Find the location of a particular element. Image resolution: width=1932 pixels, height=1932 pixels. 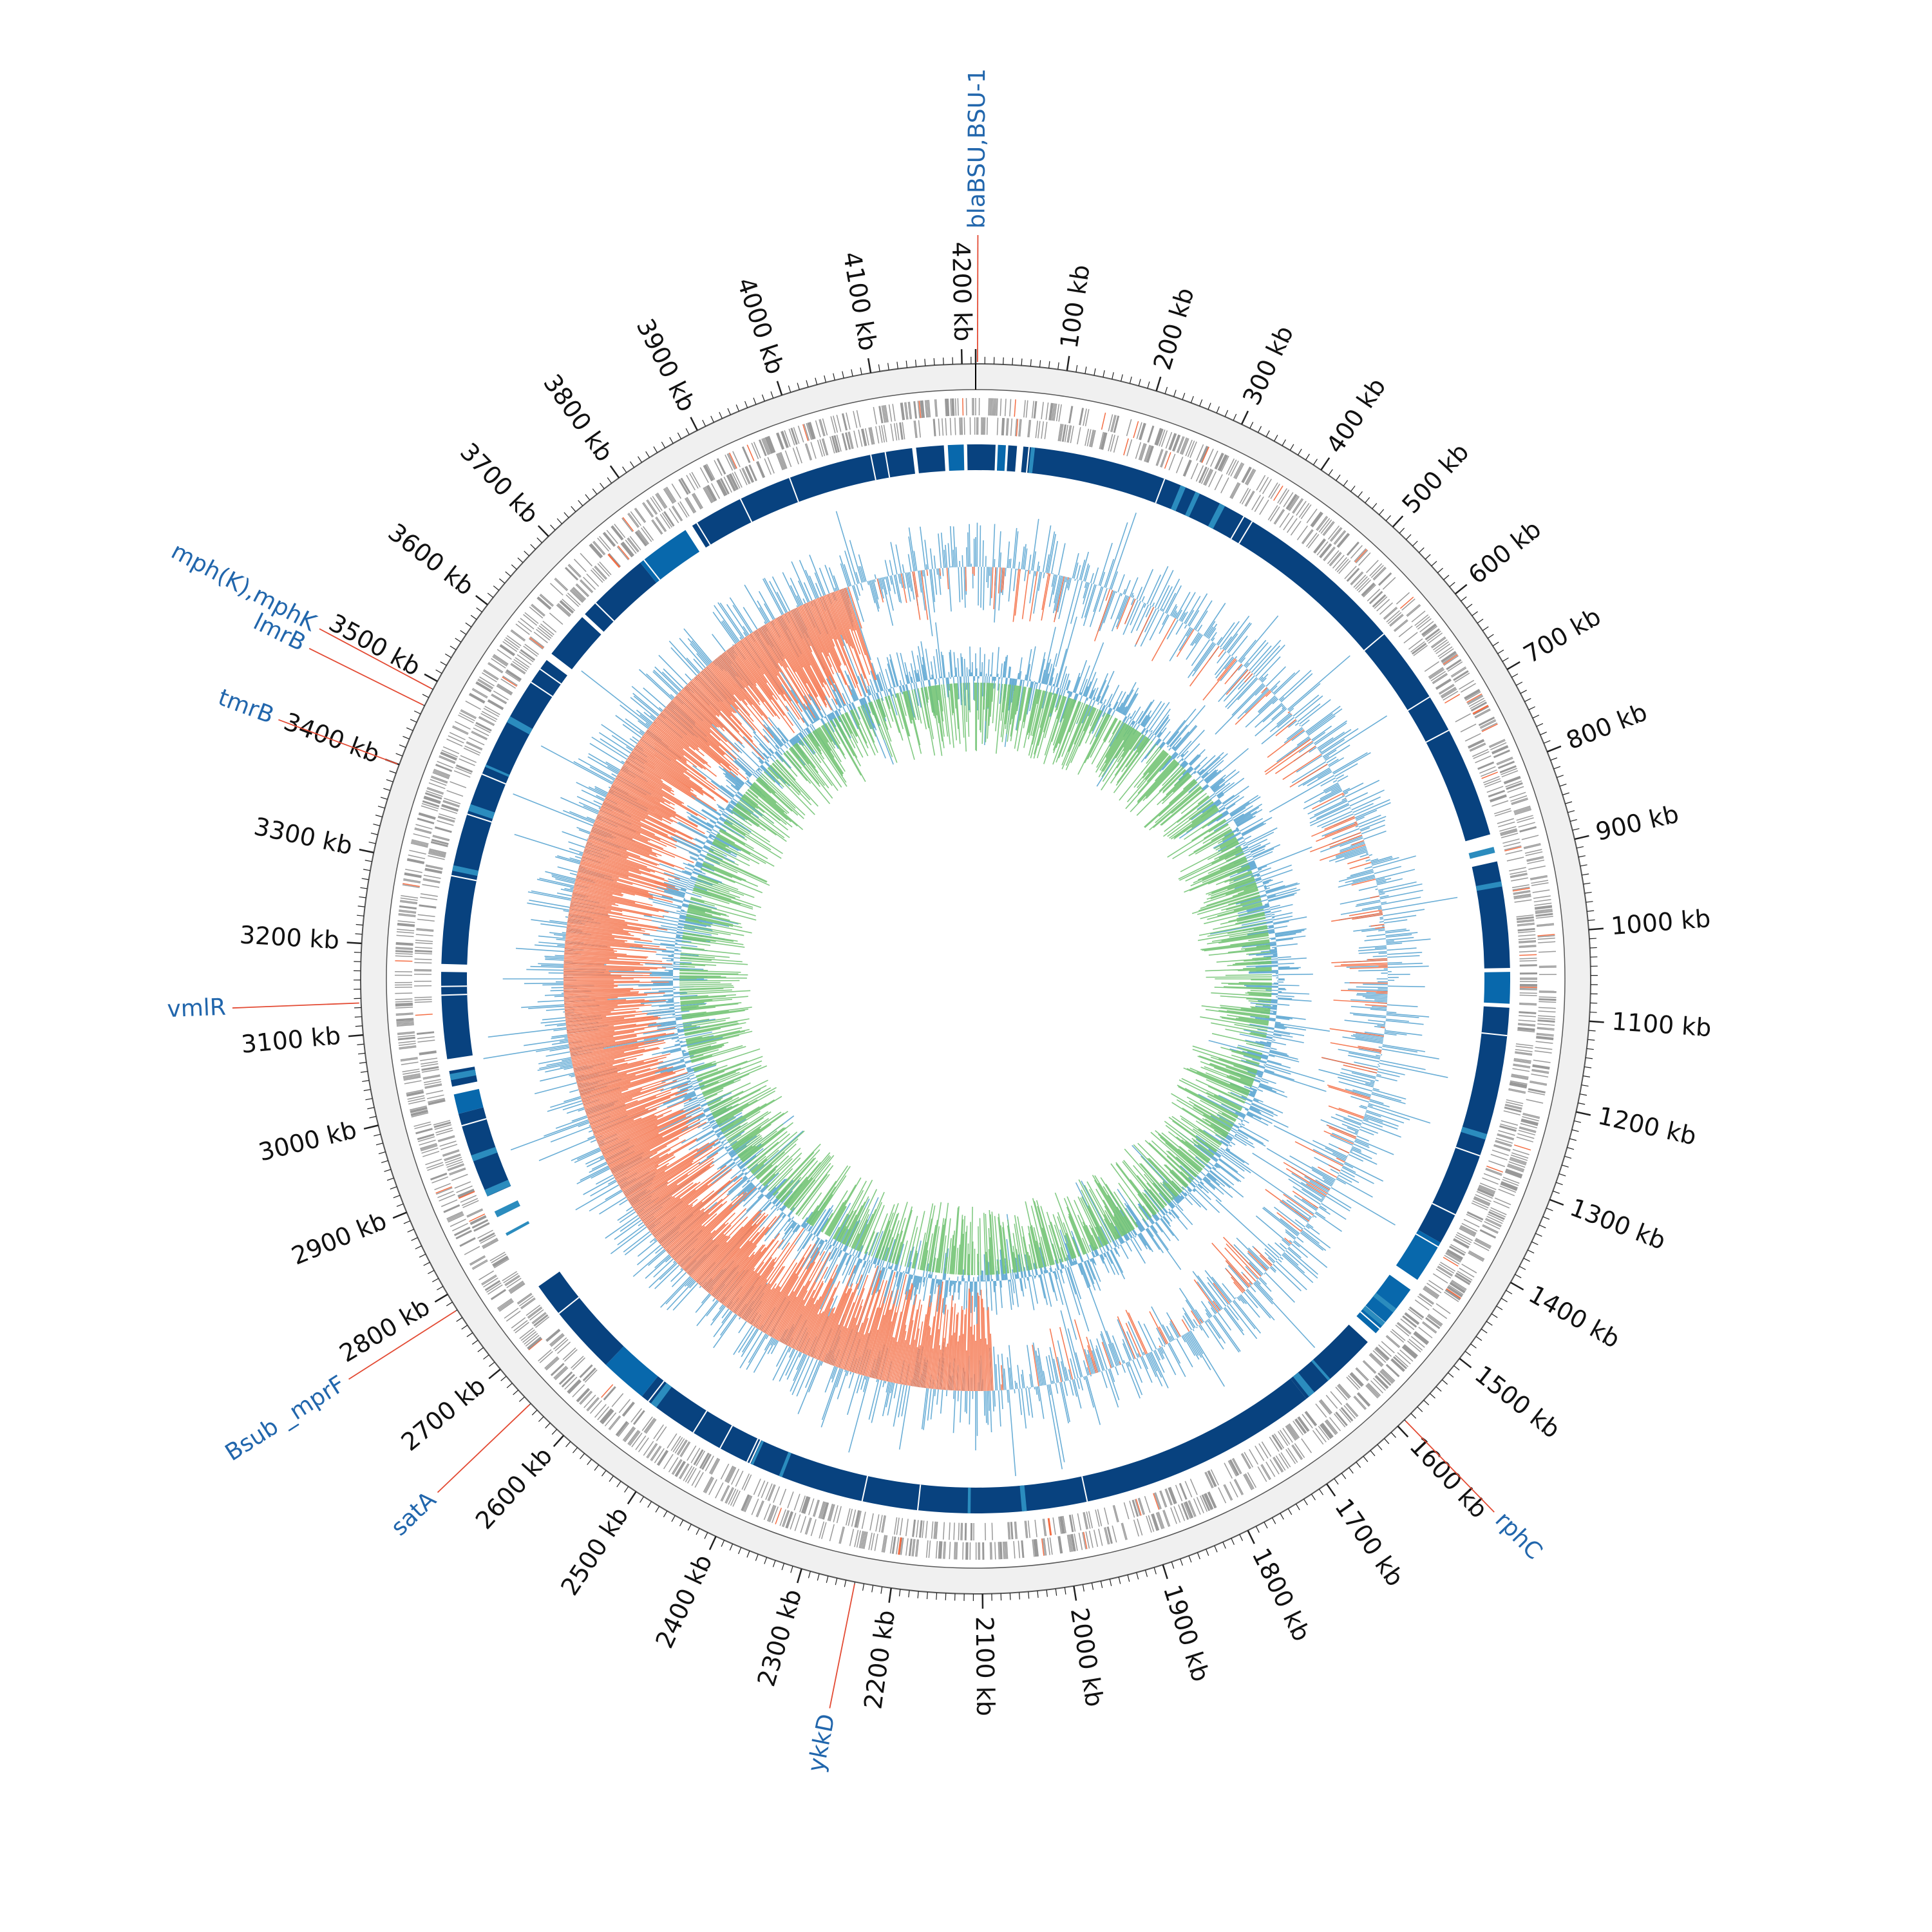

contig-band is located at coordinates (518, 1228).